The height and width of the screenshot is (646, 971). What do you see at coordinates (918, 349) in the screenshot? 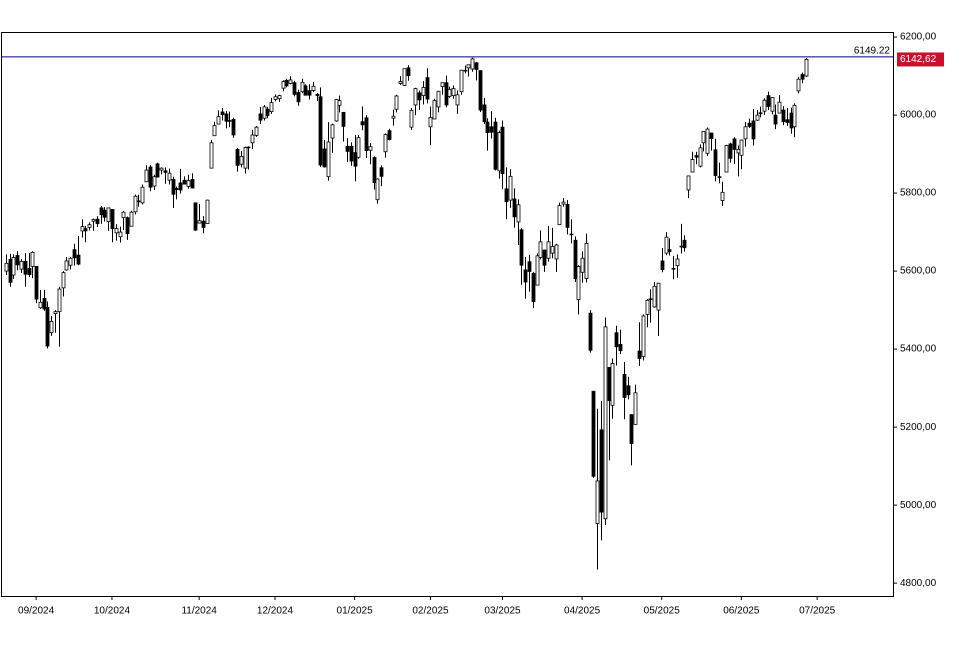
I see `y-tick-label: 5400,00` at bounding box center [918, 349].